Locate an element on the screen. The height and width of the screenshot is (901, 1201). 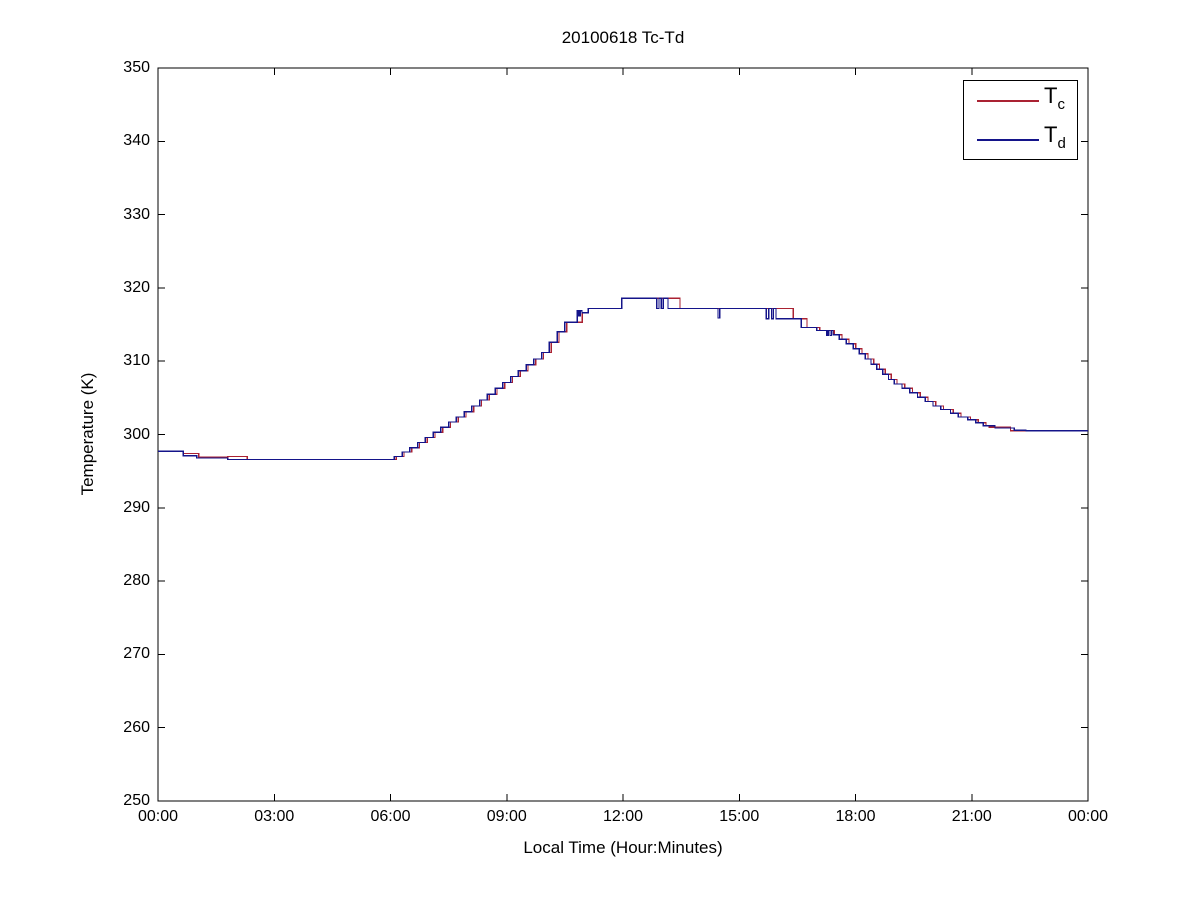
series-line-Tc is located at coordinates (623, 379).